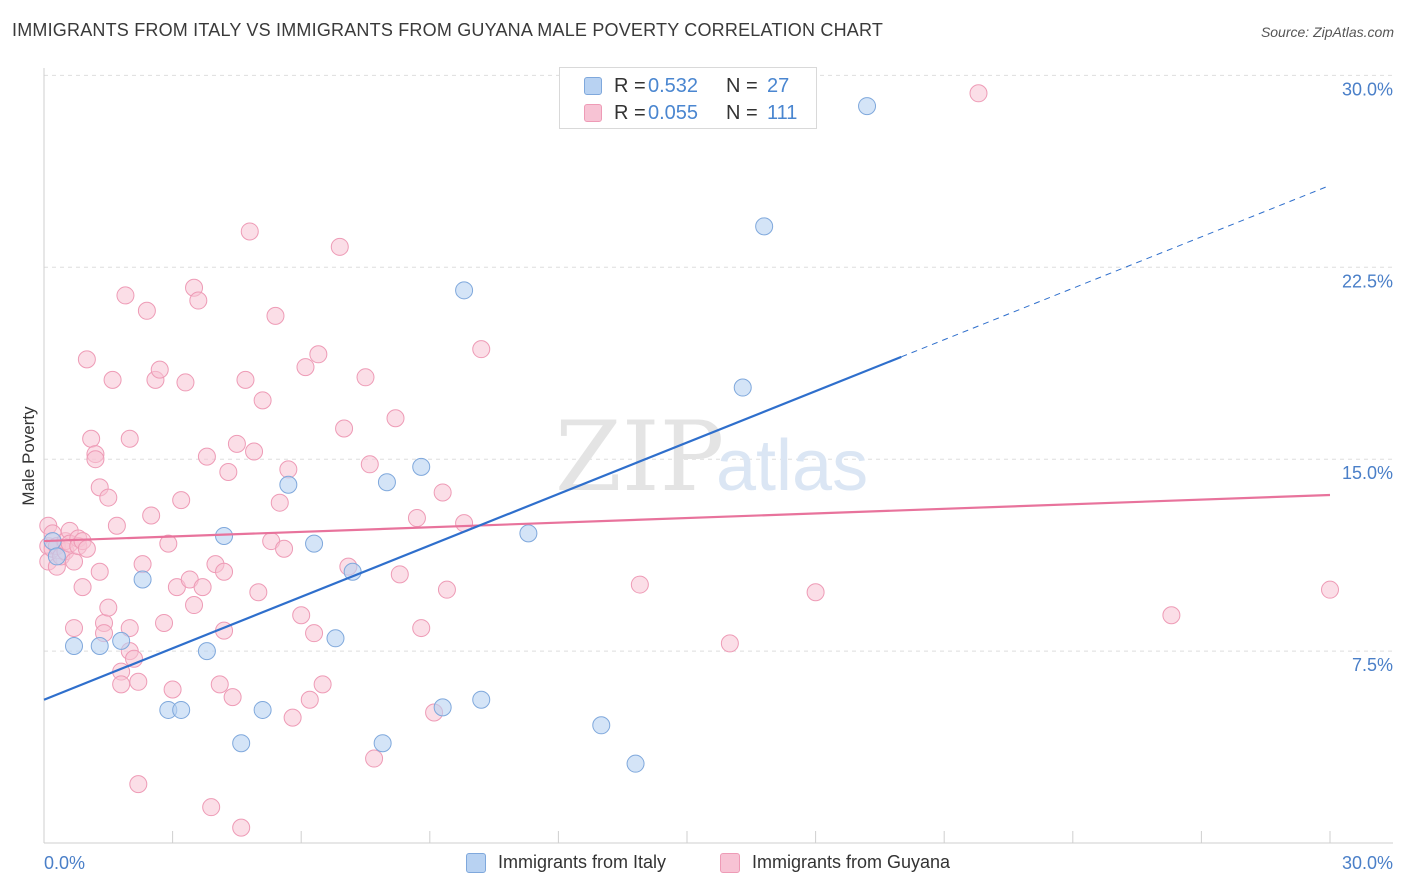 The height and width of the screenshot is (892, 1406). I want to click on y-tick-label: 7.5%, so click(1372, 665).